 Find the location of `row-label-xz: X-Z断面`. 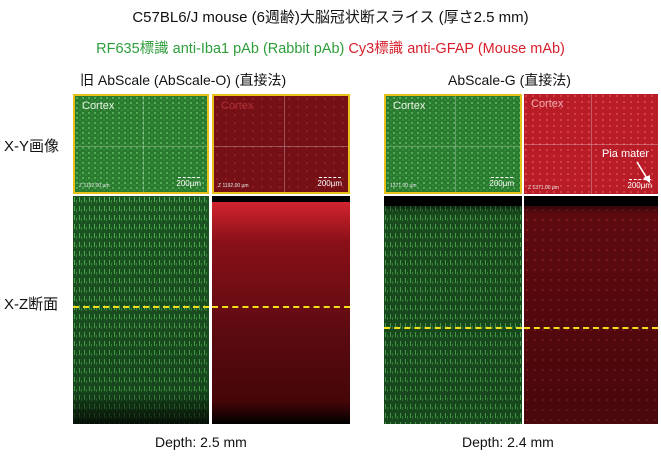

row-label-xz: X-Z断面 is located at coordinates (31, 304).